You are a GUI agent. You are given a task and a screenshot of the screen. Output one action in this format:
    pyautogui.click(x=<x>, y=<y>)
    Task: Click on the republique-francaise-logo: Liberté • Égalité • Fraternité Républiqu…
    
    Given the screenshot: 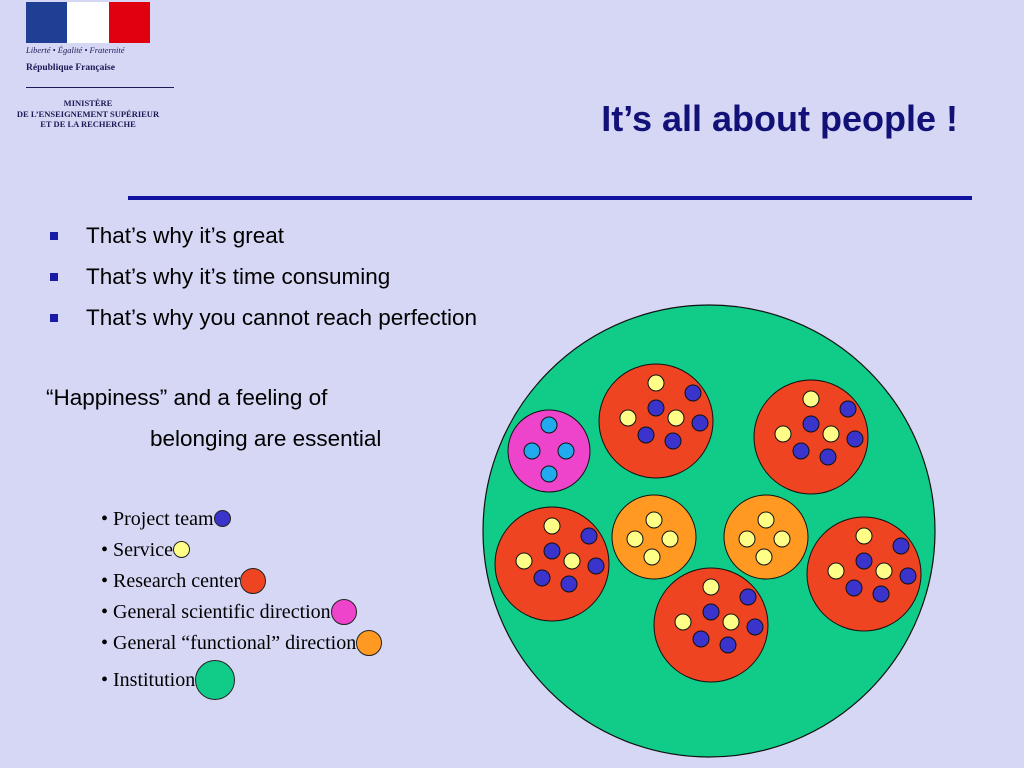 What is the action you would take?
    pyautogui.click(x=89, y=70)
    